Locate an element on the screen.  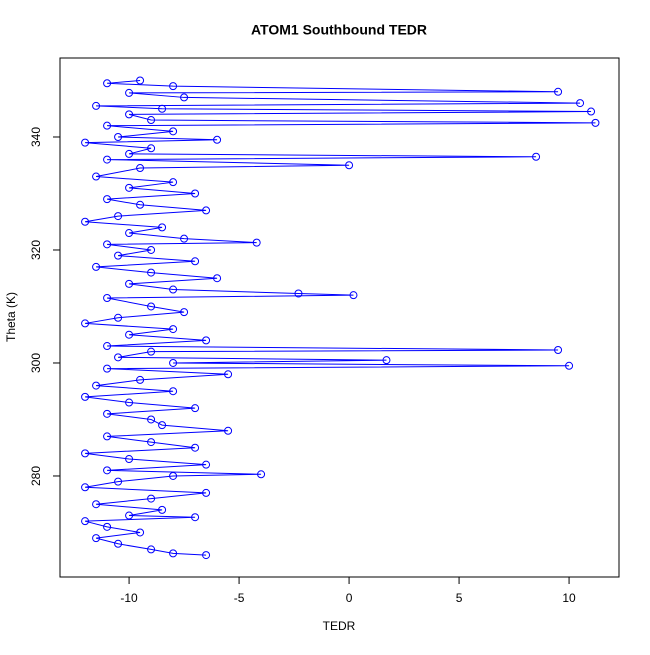
x-tick-label: 10 is located at coordinates (569, 598).